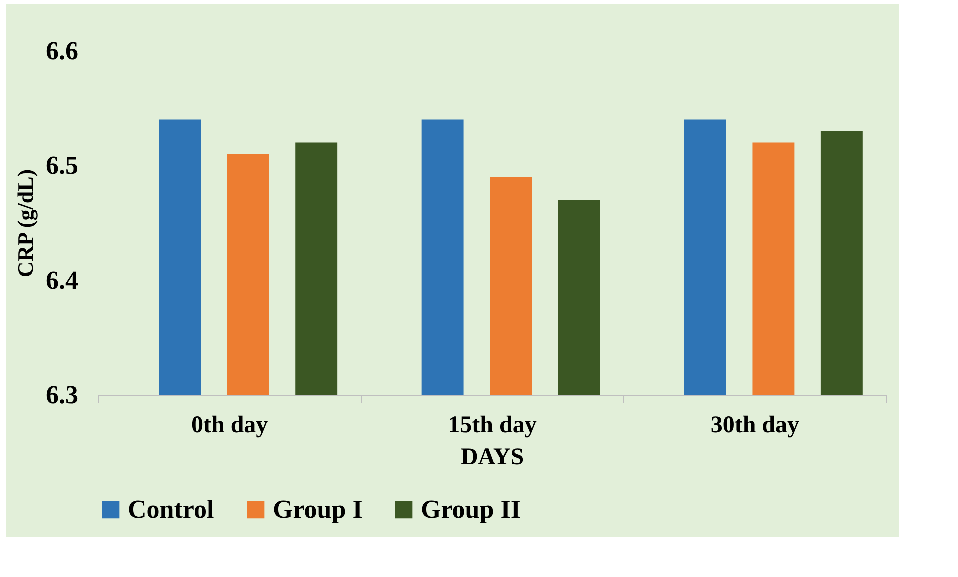 The width and height of the screenshot is (958, 577). Describe the element at coordinates (492, 457) in the screenshot. I see `x-axis-title: DAYS` at that location.